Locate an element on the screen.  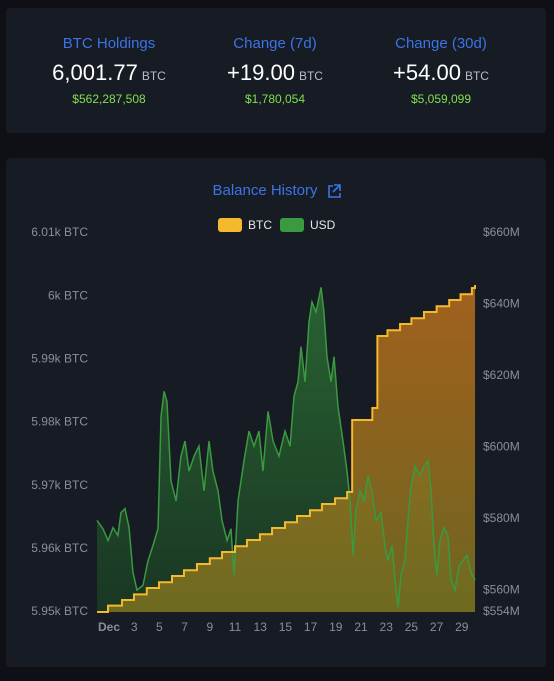
x-tick-label: 25 is located at coordinates (412, 627).